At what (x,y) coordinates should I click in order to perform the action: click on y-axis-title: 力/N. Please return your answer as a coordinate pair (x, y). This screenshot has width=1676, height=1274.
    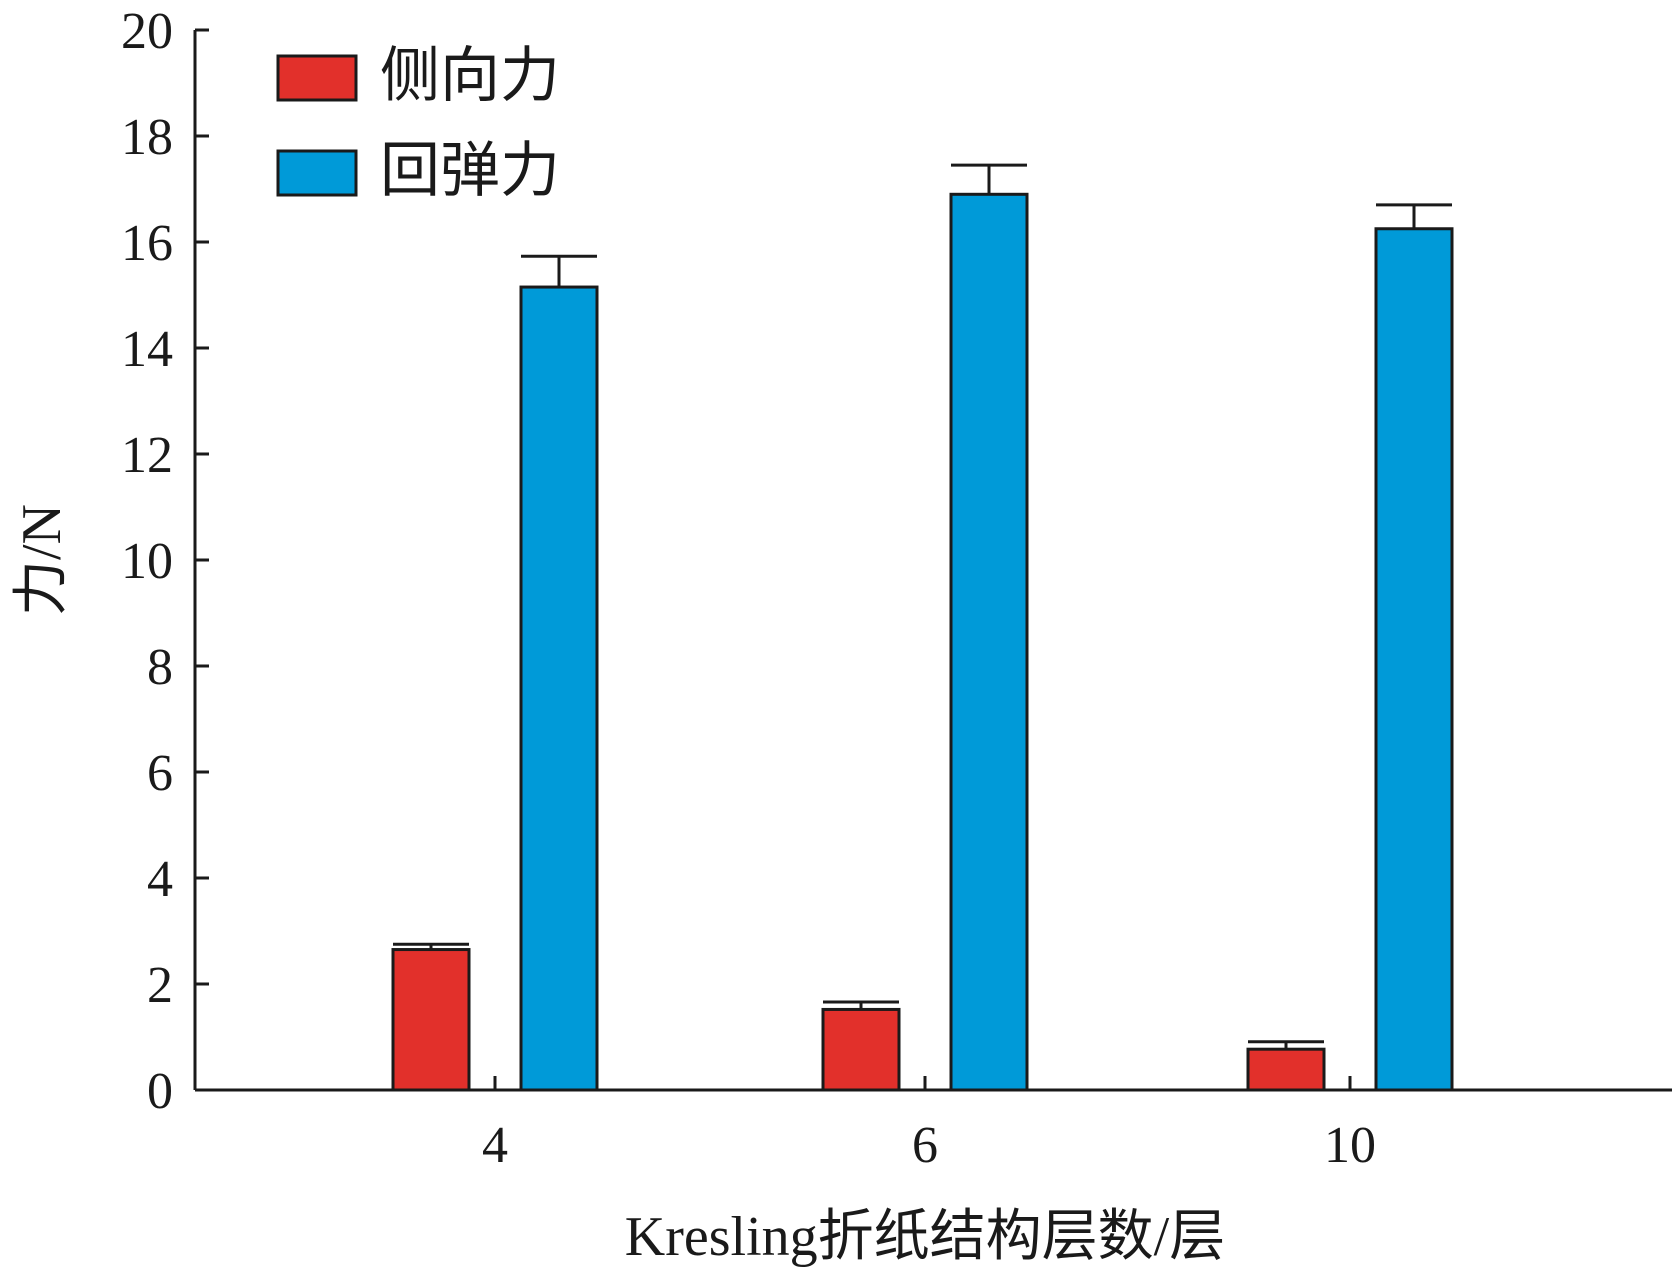
    Looking at the image, I should click on (42, 560).